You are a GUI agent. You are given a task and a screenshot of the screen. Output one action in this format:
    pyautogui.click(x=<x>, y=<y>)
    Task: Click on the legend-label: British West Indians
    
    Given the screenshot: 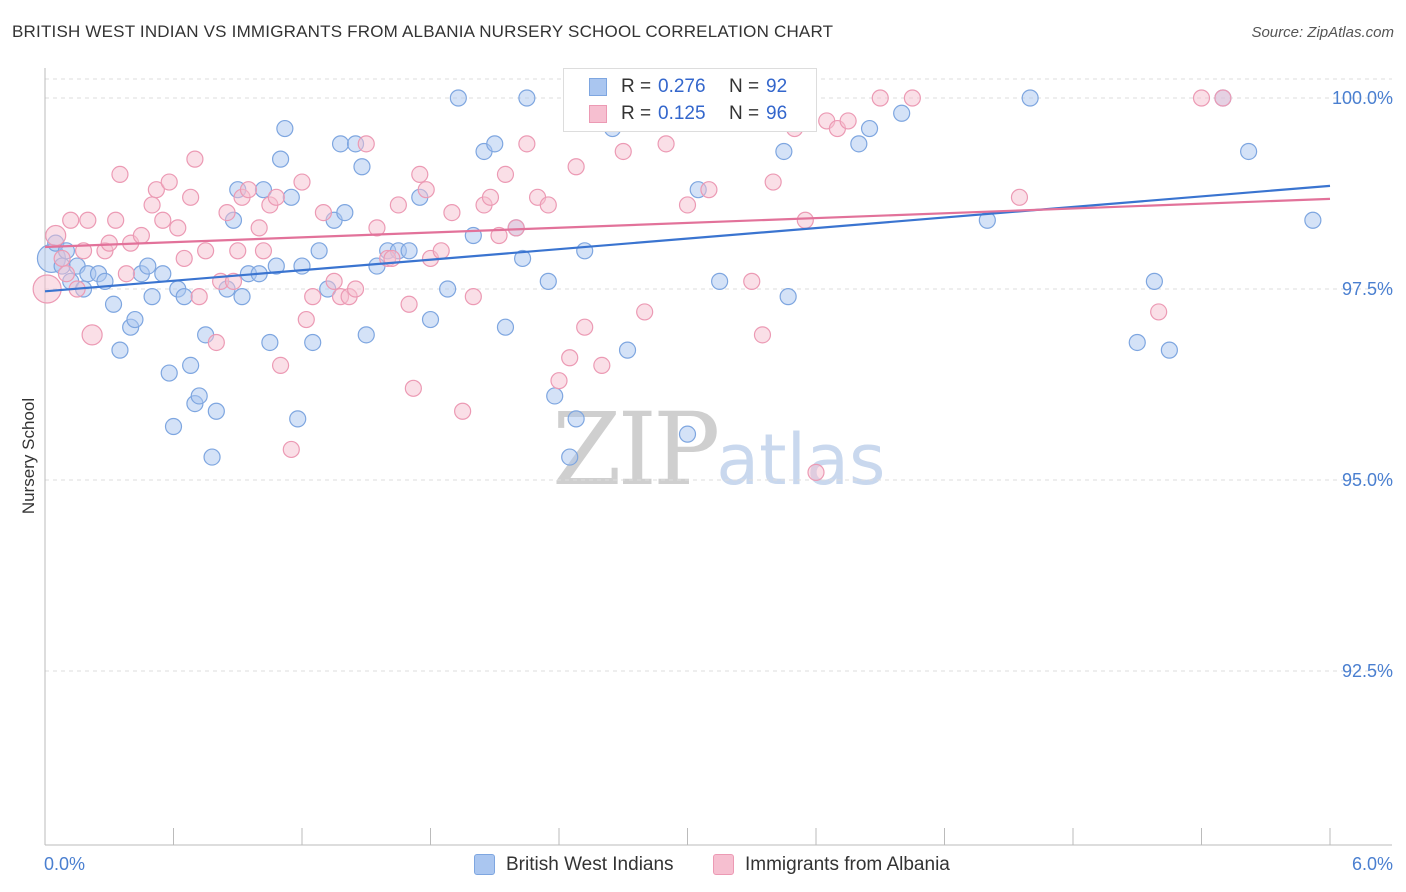 What is the action you would take?
    pyautogui.click(x=590, y=864)
    